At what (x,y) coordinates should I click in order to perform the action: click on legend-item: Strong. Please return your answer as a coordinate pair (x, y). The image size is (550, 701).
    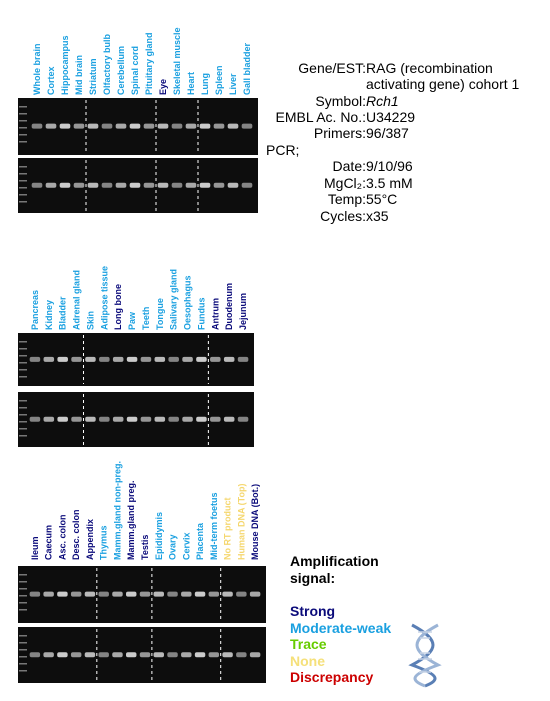
    Looking at the image, I should click on (313, 611).